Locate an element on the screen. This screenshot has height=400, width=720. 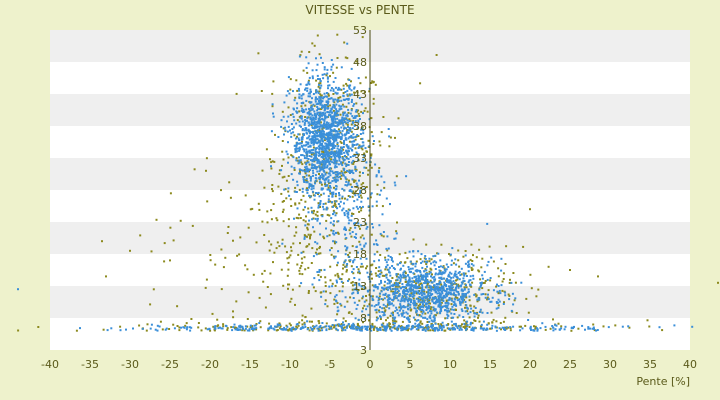
y-tick-label: 23 is located at coordinates (360, 222).